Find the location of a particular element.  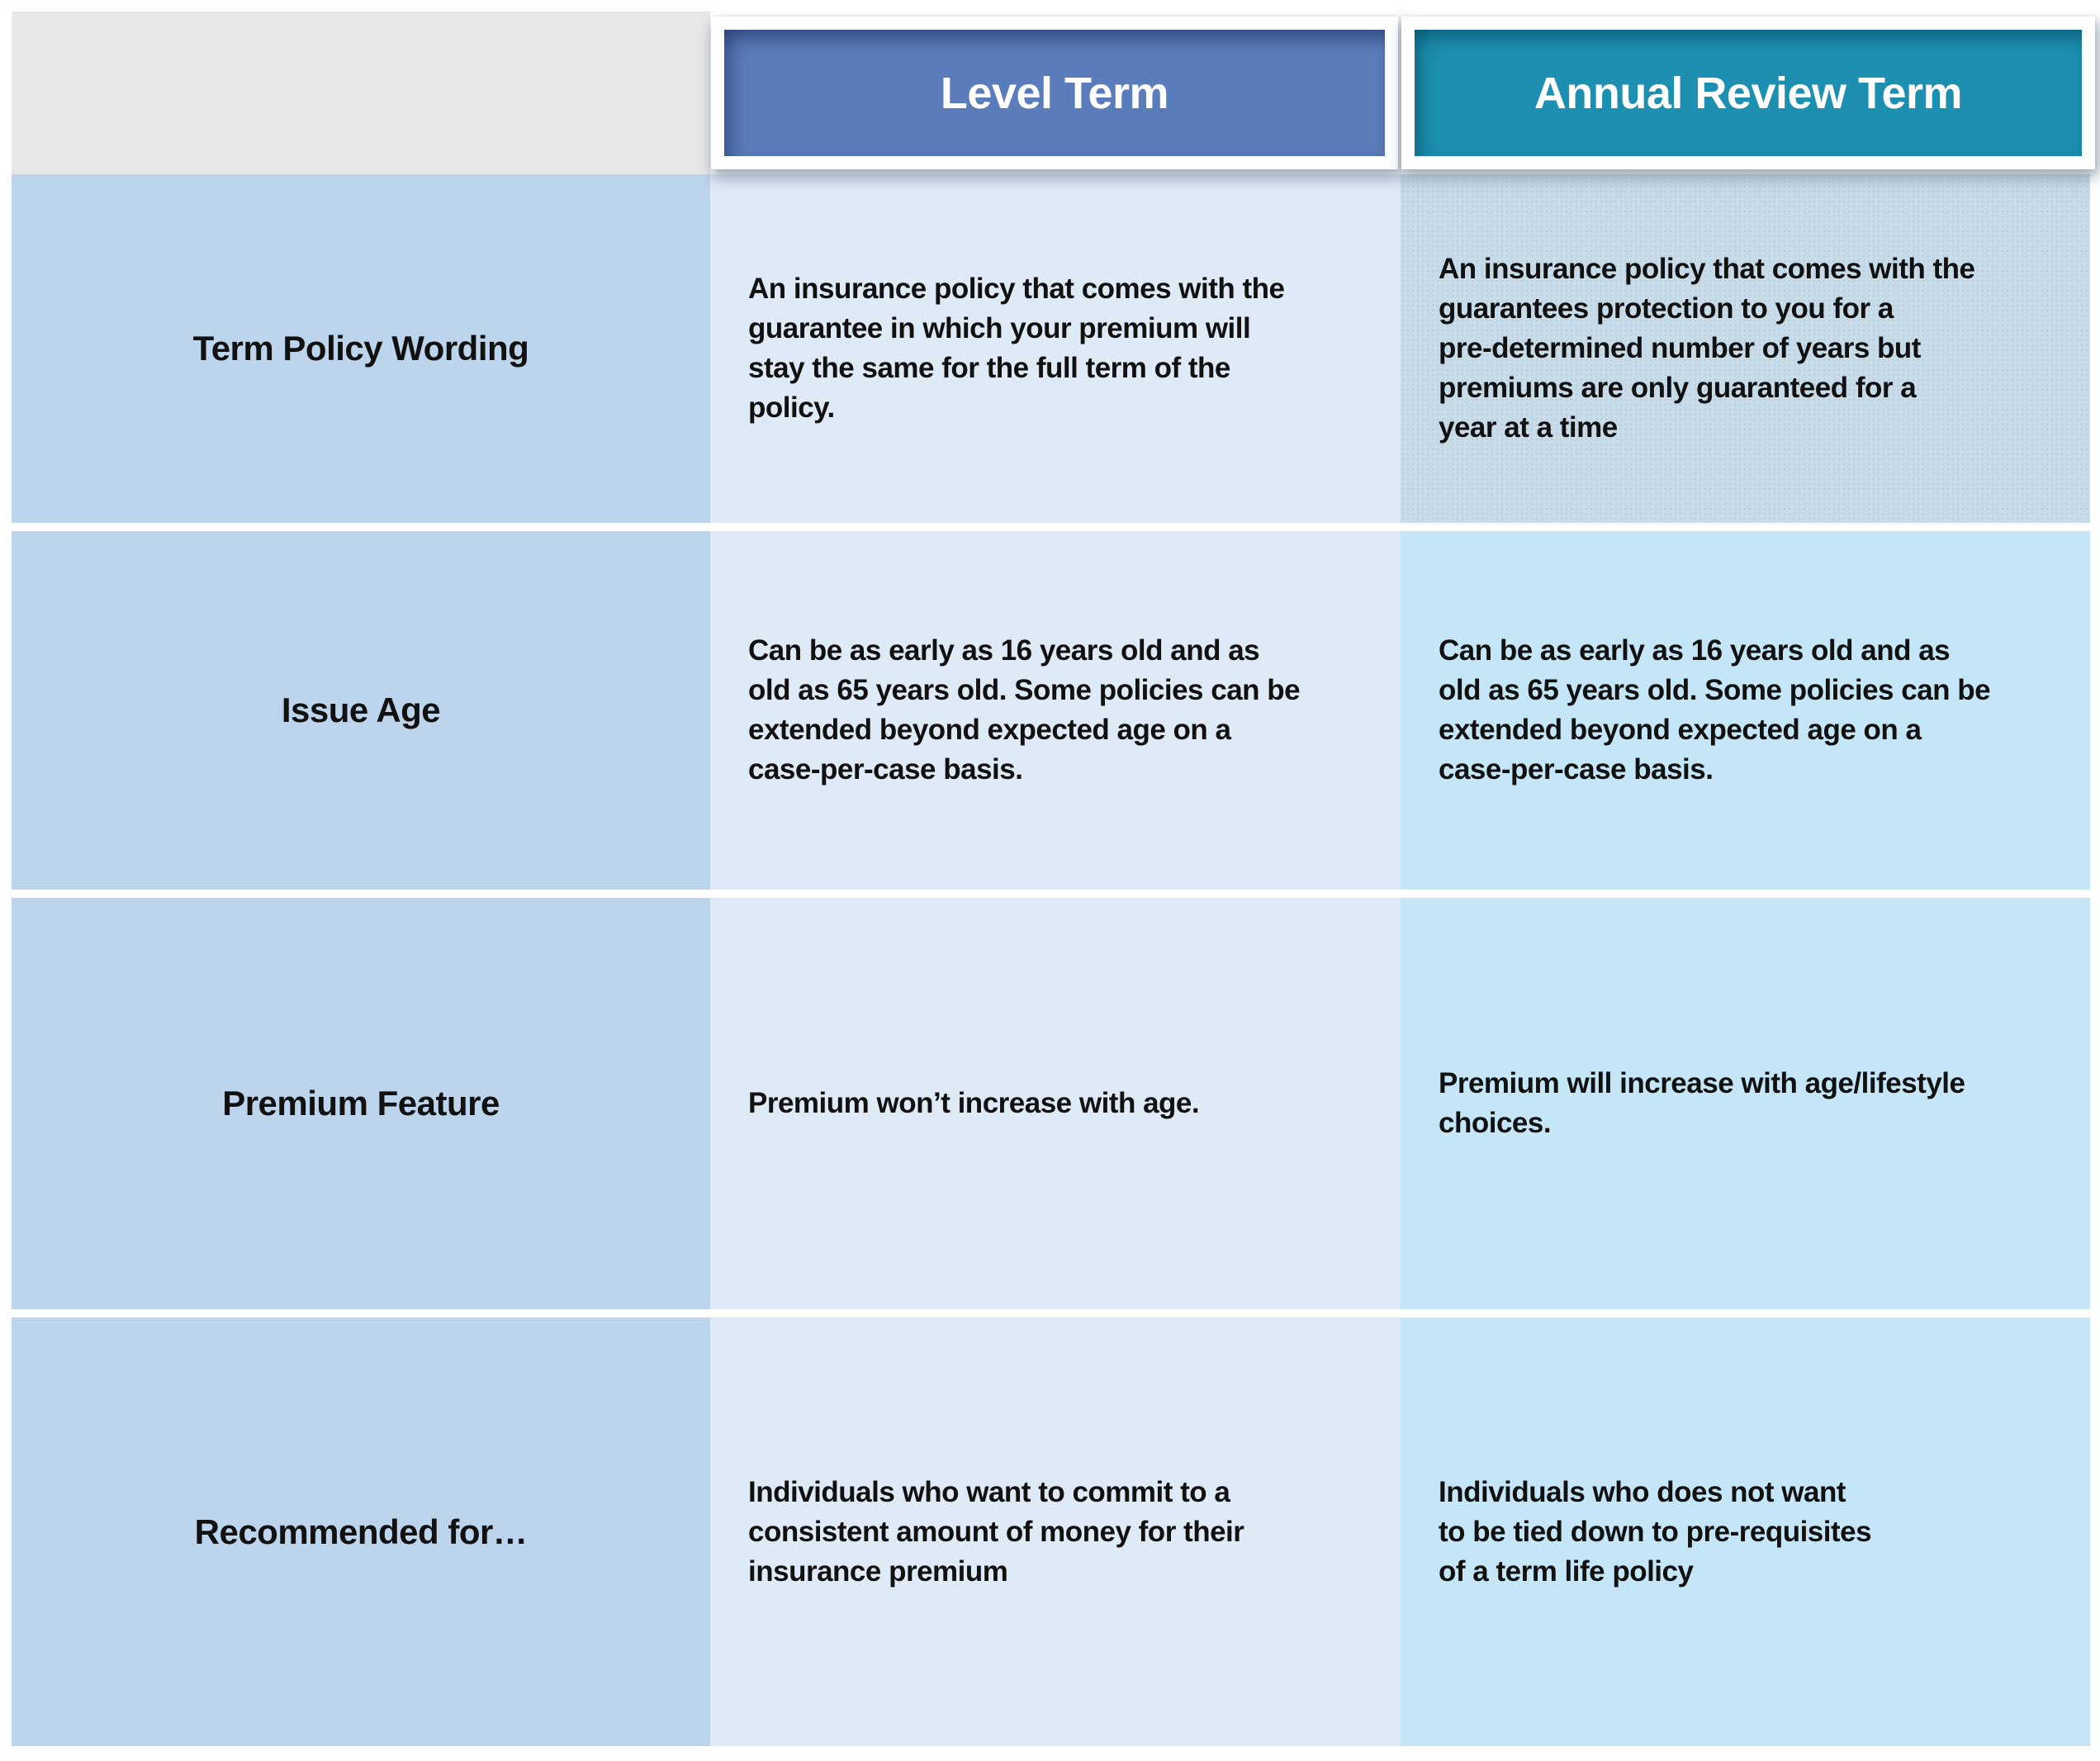

level-term-header: Level Term is located at coordinates (1054, 93).